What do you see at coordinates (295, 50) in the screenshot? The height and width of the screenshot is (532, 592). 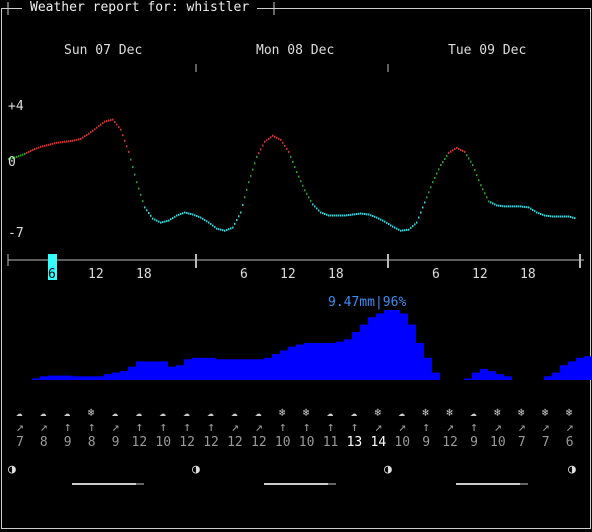 I see `day-label: Mon 08 Dec` at bounding box center [295, 50].